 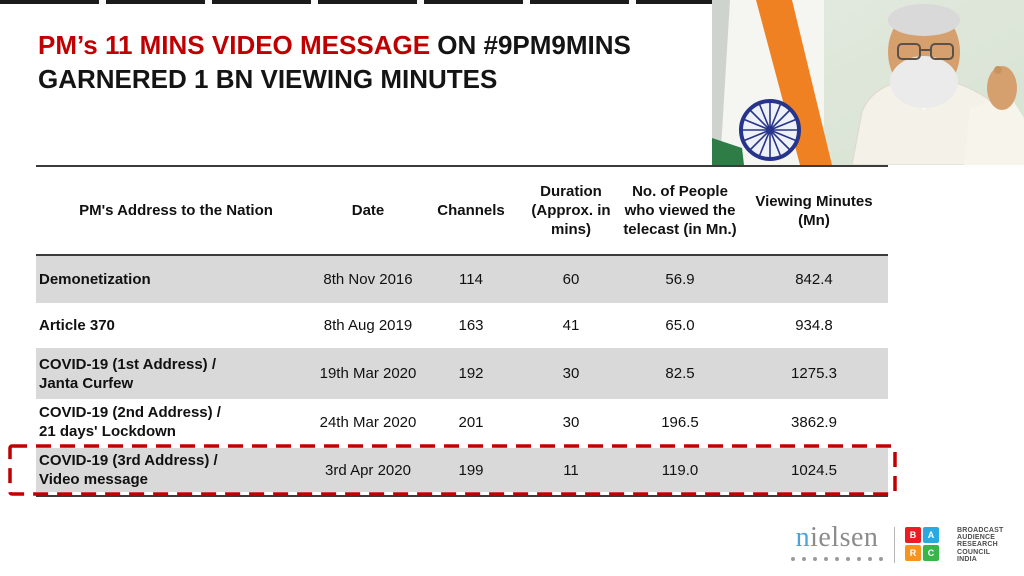 I want to click on barc-caption-line: RESEARCH, so click(x=977, y=545).